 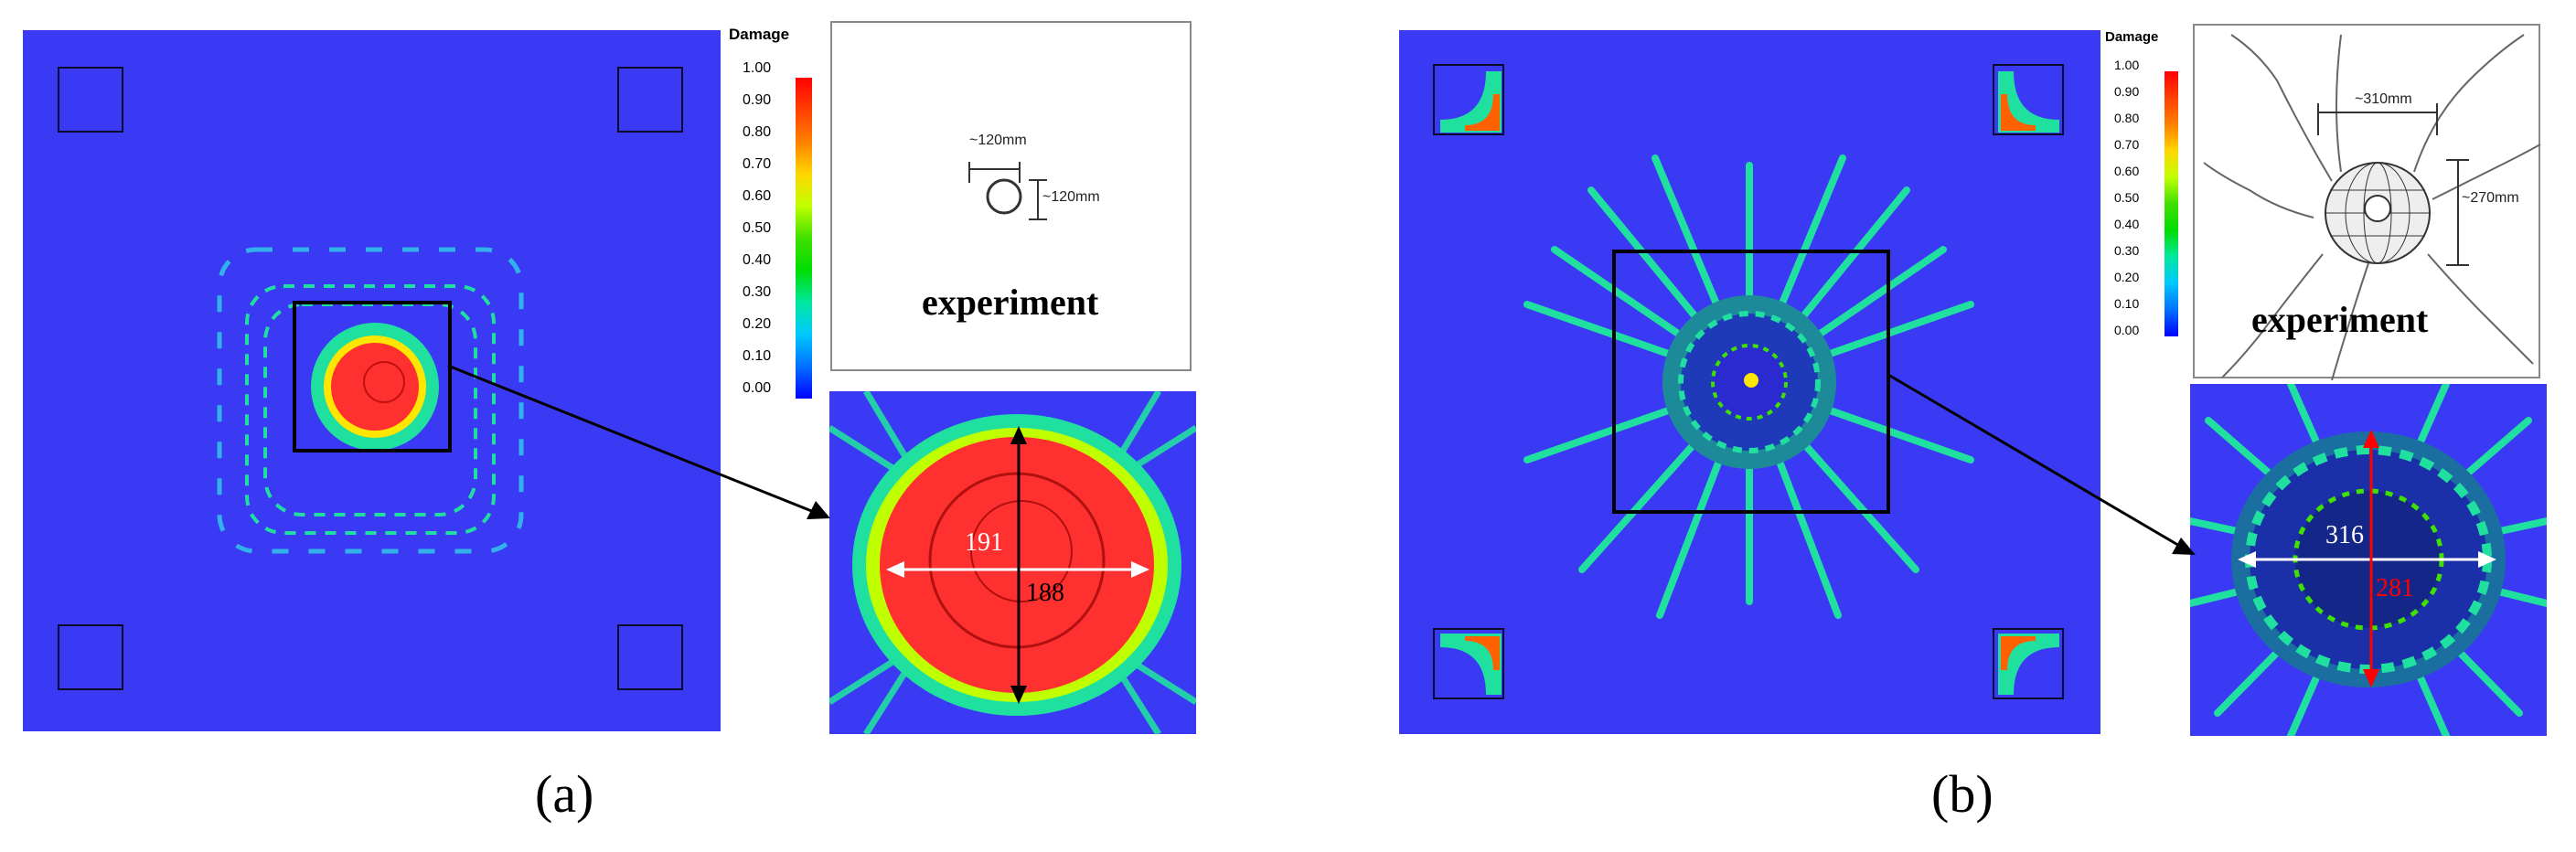 What do you see at coordinates (2171, 203) in the screenshot?
I see `legend-colorbar-b` at bounding box center [2171, 203].